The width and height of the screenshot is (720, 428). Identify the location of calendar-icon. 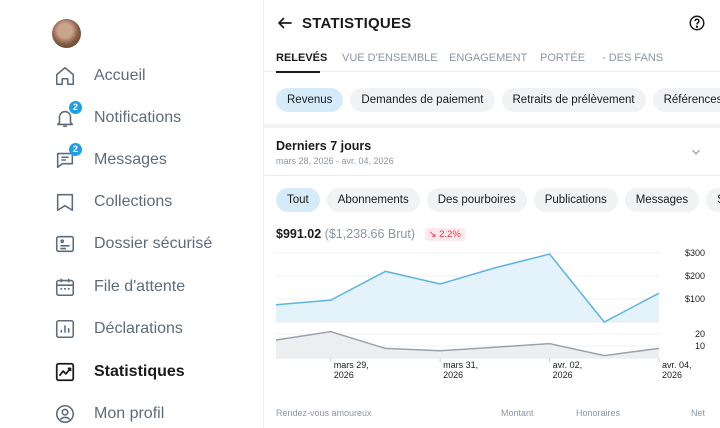
(65, 287).